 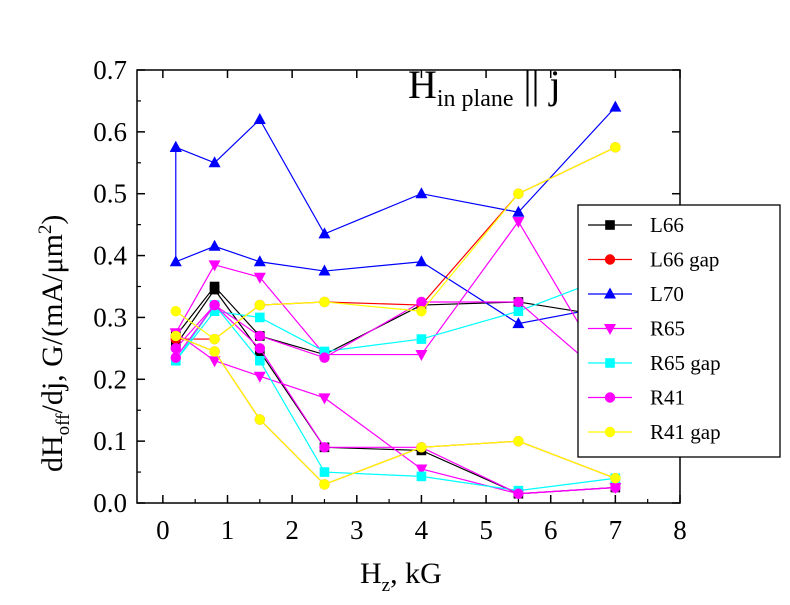 I want to click on x-tick-label: 4, so click(x=422, y=530).